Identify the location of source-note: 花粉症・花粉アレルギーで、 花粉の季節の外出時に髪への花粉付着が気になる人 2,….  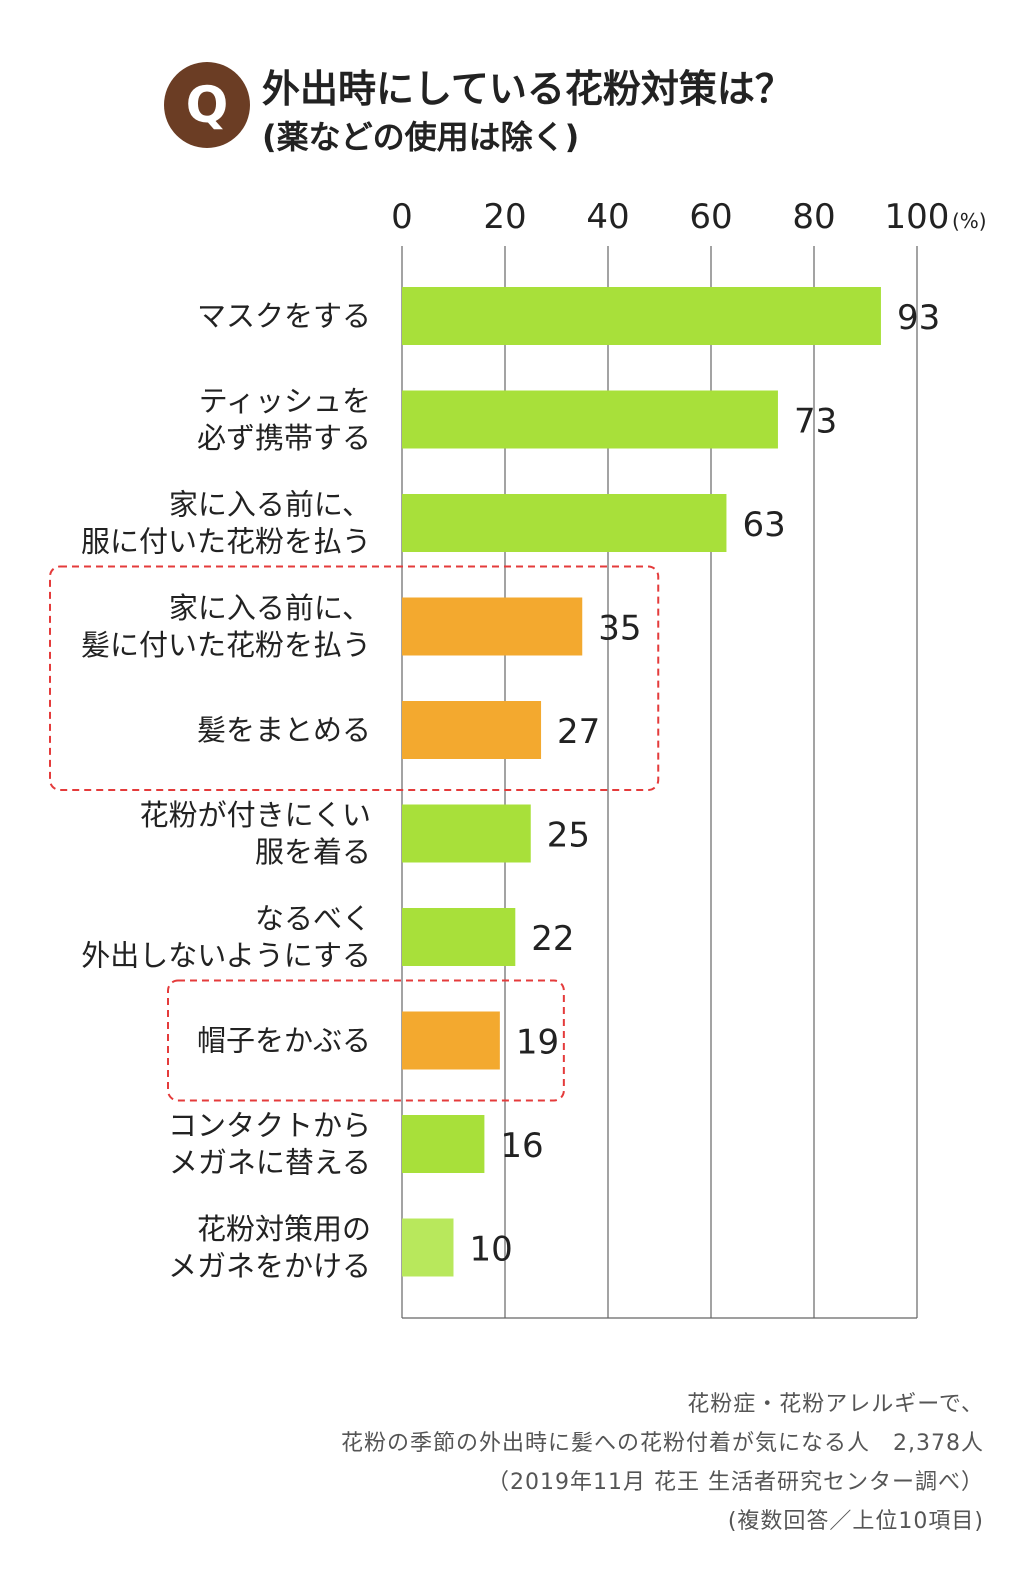
(662, 1463).